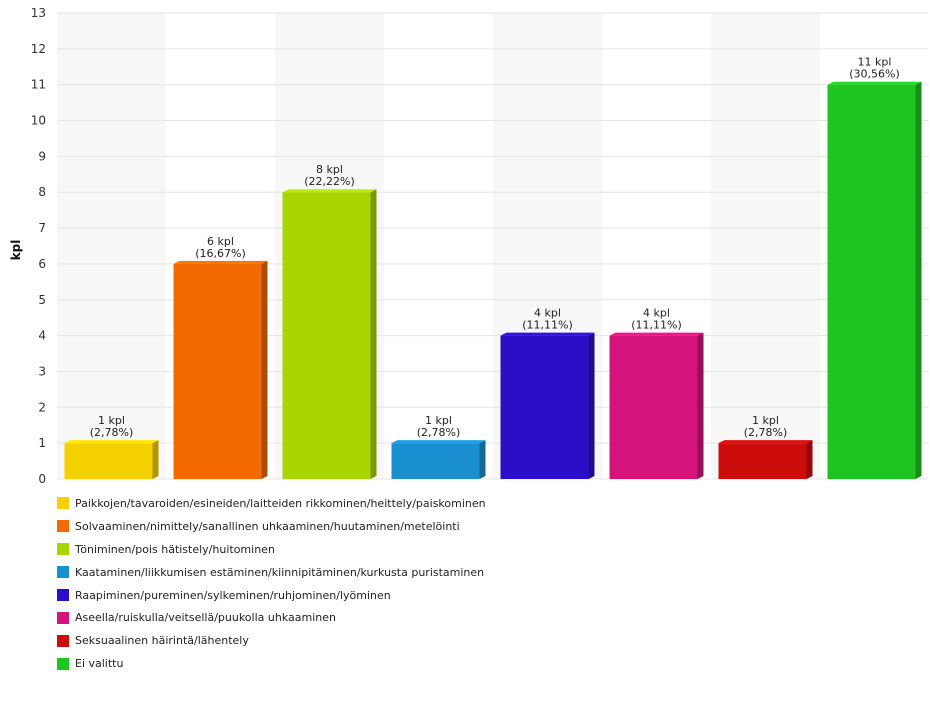  I want to click on y-tick-label: 5, so click(42, 300).